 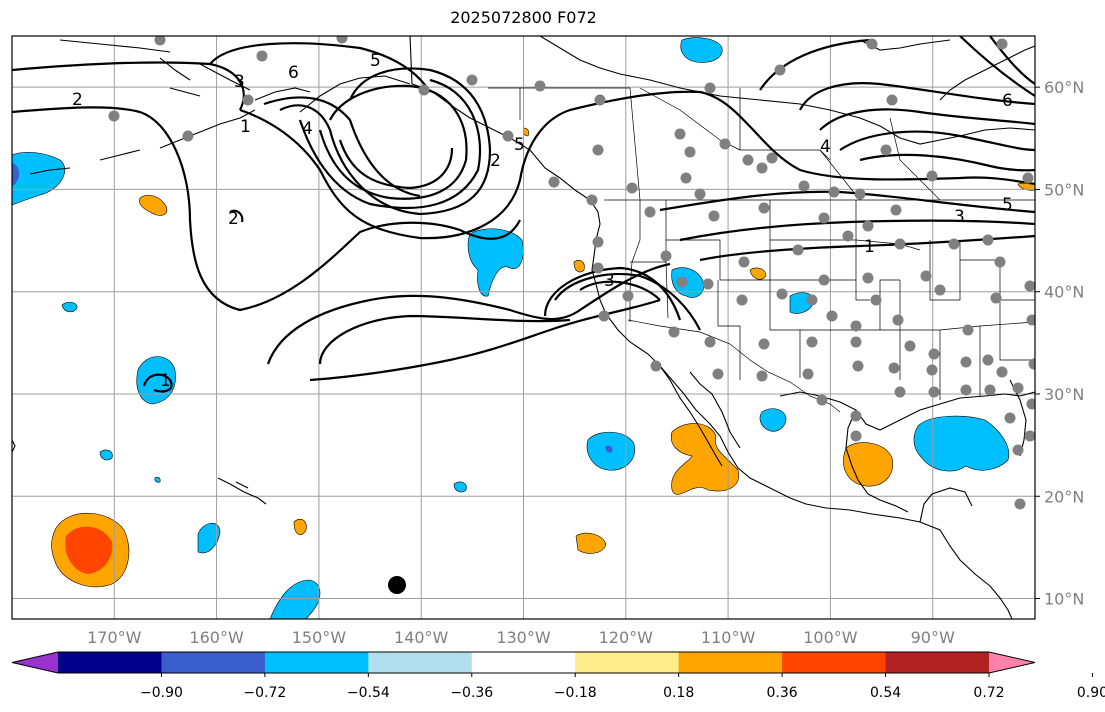 I want to click on colorbar-tick-label: 0.72, so click(x=988, y=693).